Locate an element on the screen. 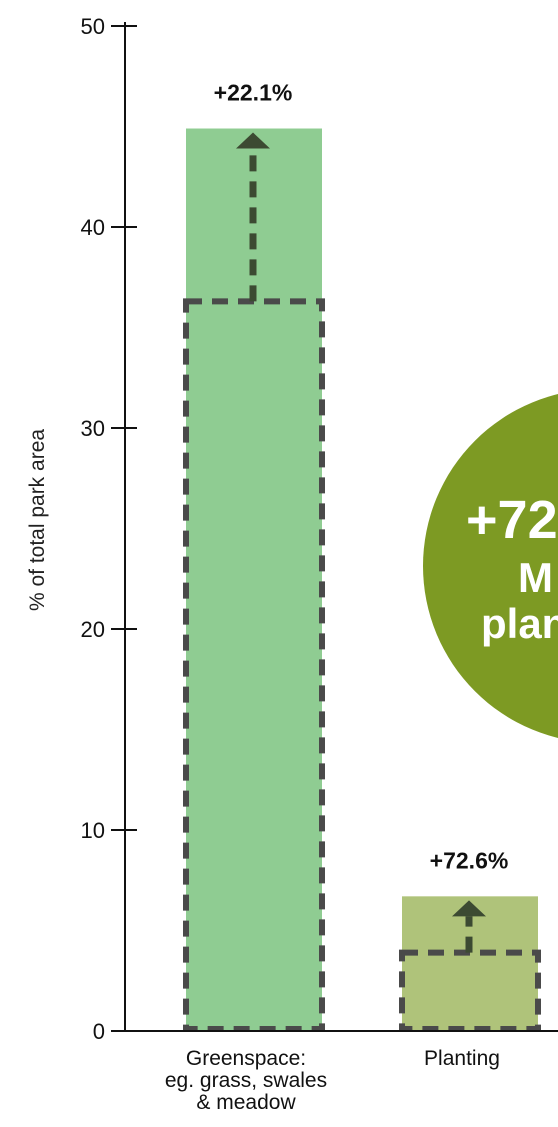 This screenshot has width=558, height=1127. callout-line-2: M is located at coordinates (535, 577).